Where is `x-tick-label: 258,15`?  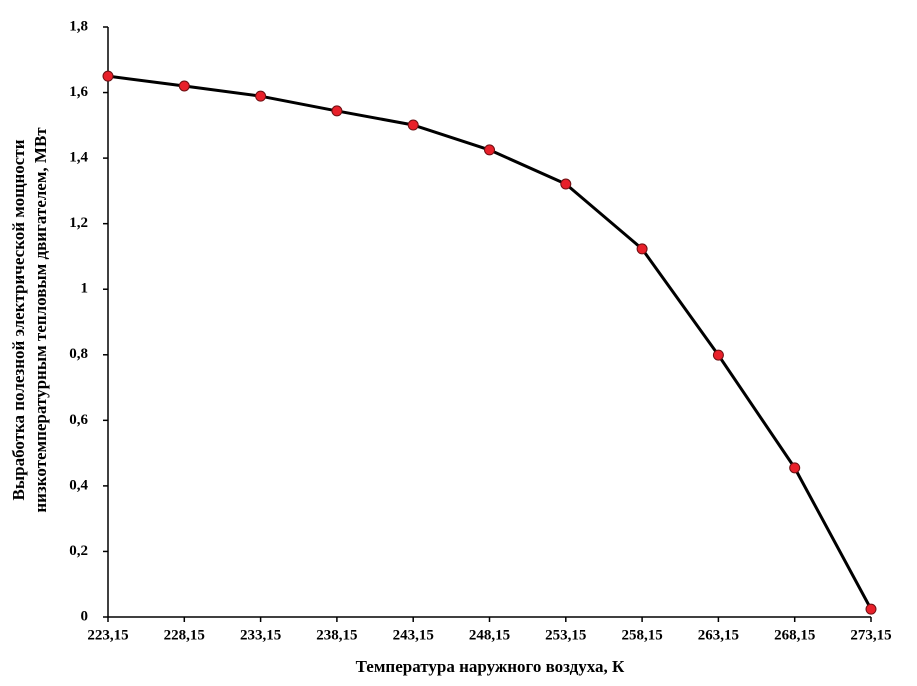
x-tick-label: 258,15 is located at coordinates (641, 635).